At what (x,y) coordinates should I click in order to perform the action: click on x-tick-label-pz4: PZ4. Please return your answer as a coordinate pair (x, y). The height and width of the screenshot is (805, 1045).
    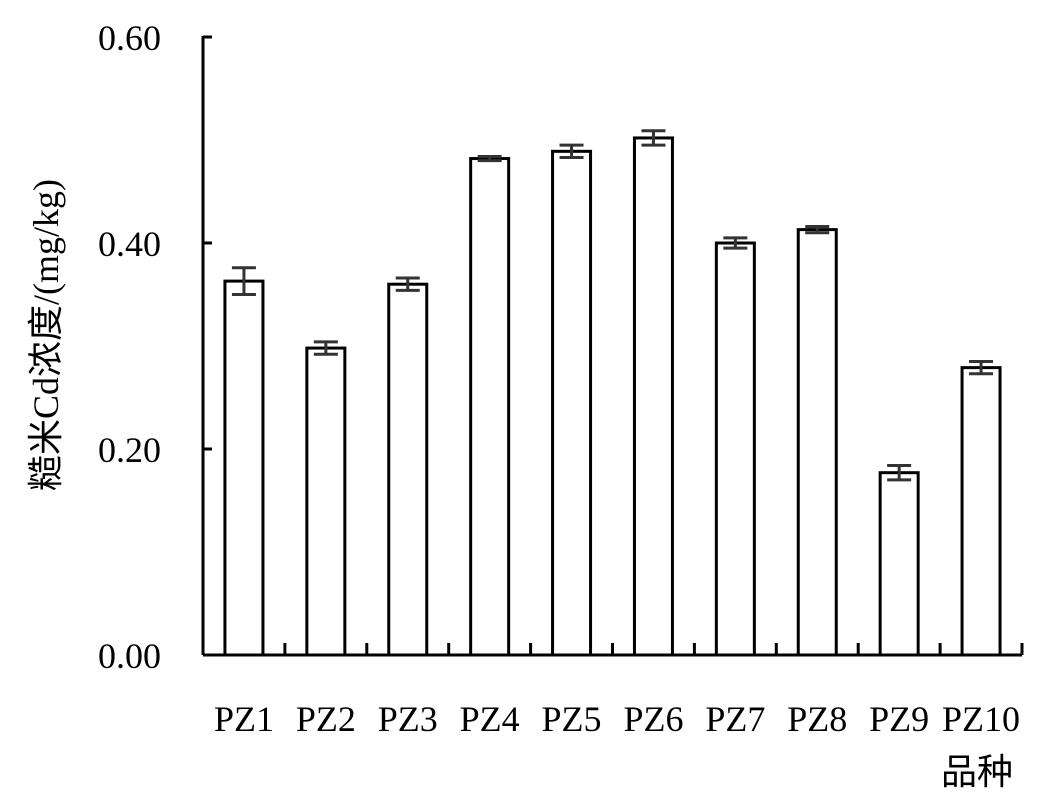
    Looking at the image, I should click on (490, 719).